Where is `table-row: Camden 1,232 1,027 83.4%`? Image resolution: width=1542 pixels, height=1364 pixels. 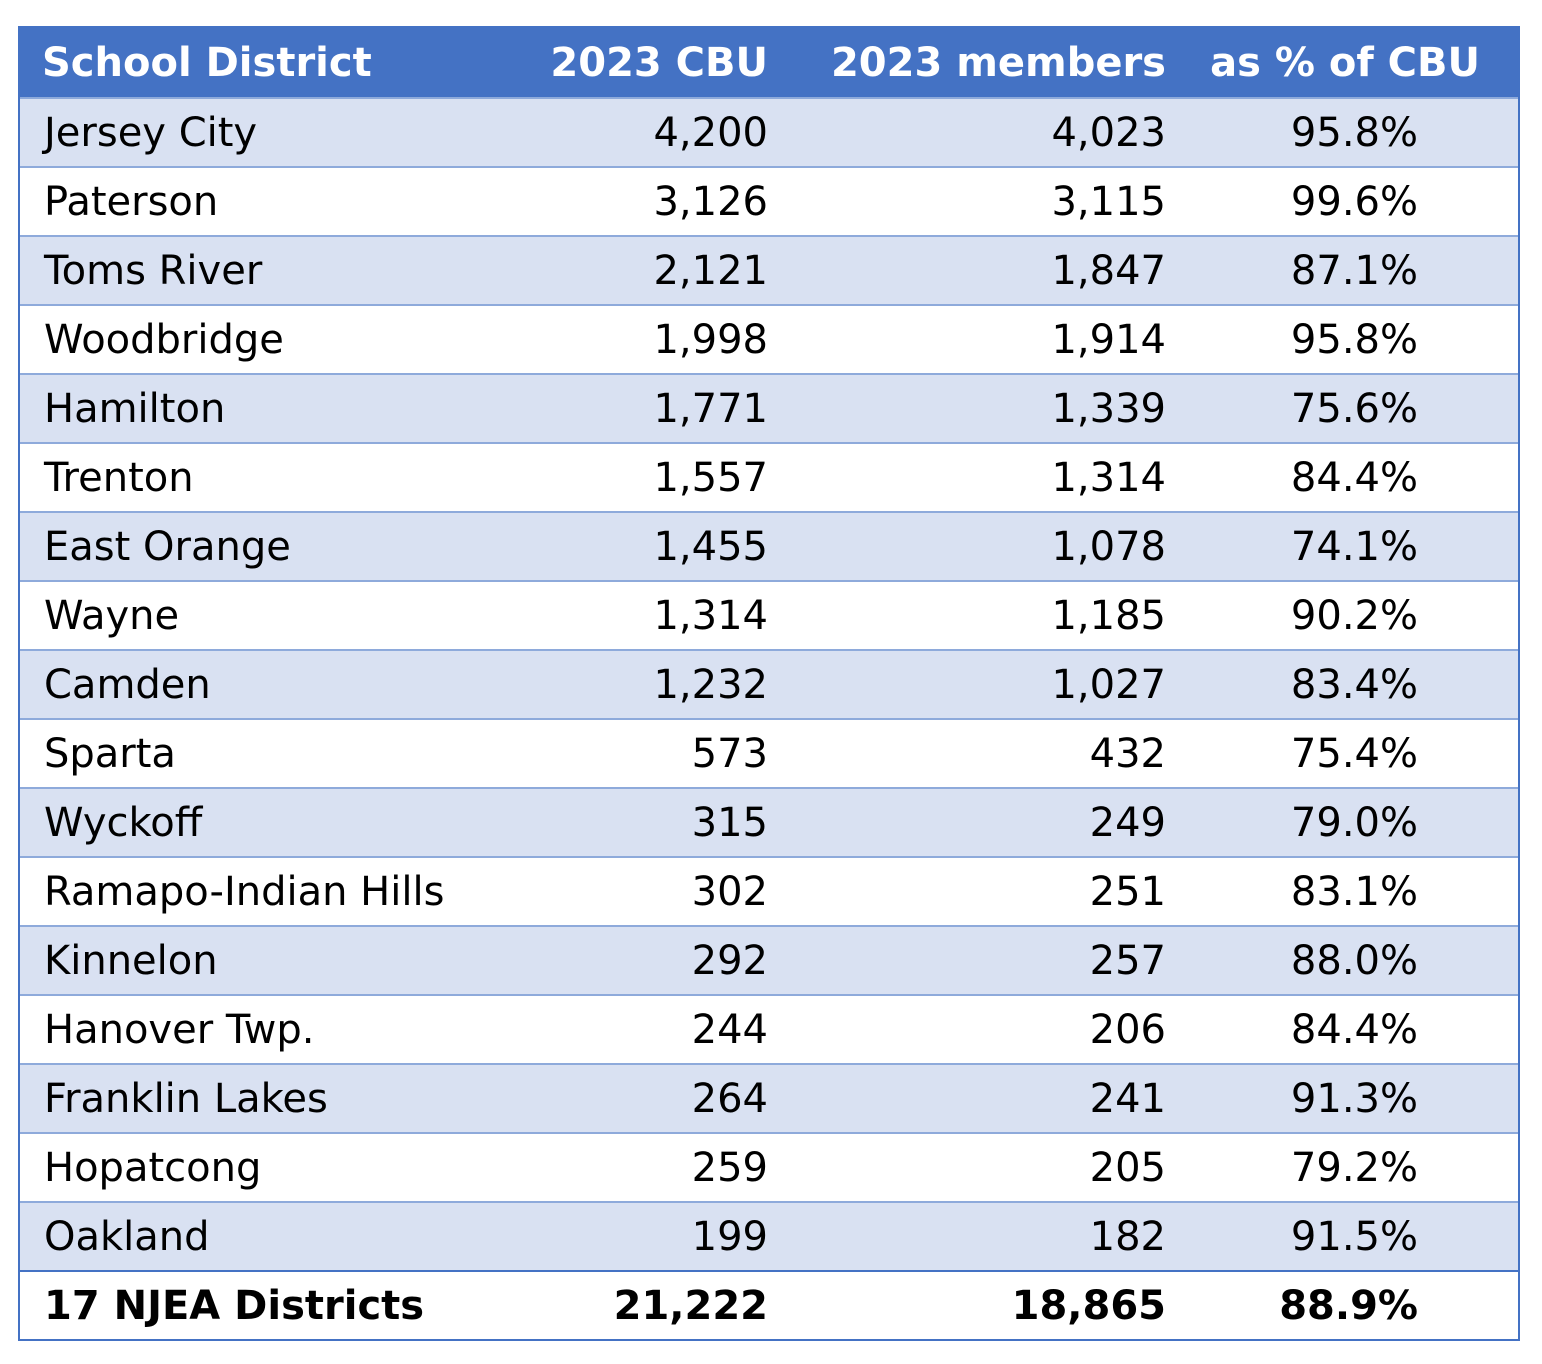 table-row: Camden 1,232 1,027 83.4% is located at coordinates (769, 684).